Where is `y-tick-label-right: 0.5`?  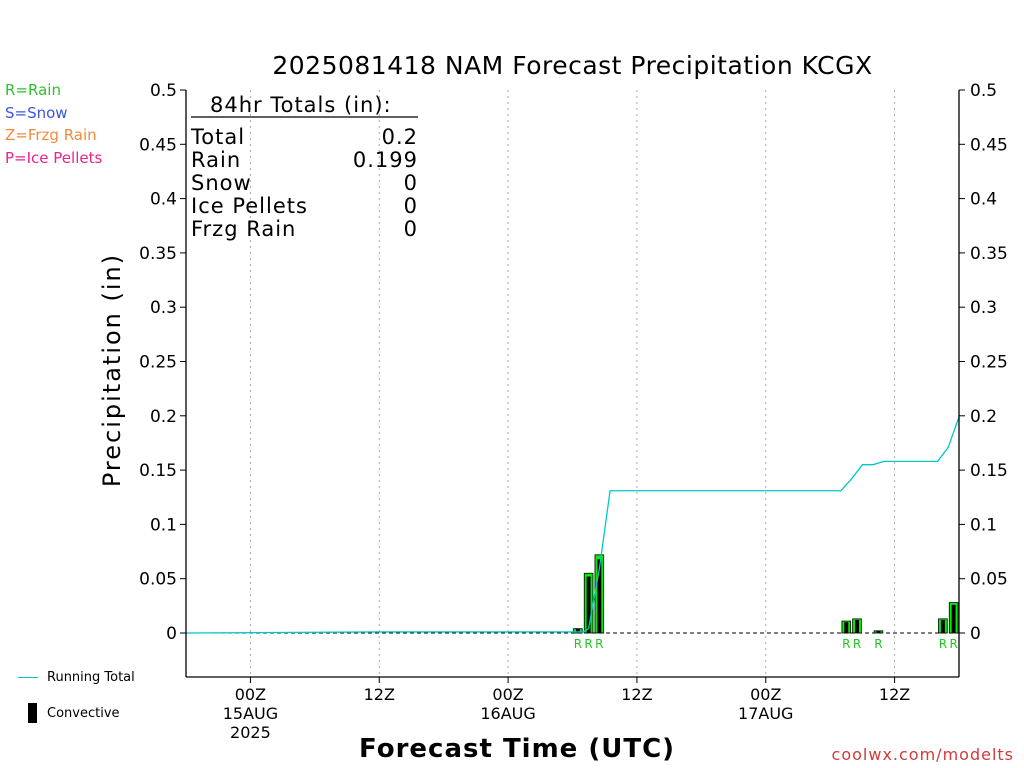 y-tick-label-right: 0.5 is located at coordinates (983, 91).